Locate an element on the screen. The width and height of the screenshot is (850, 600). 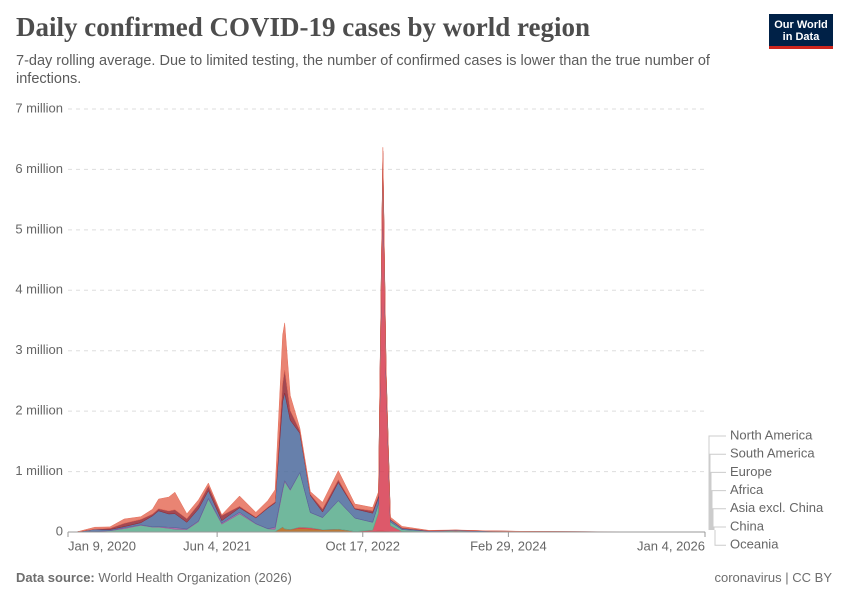
x-tick-label: Jan 4, 2026 is located at coordinates (671, 545).